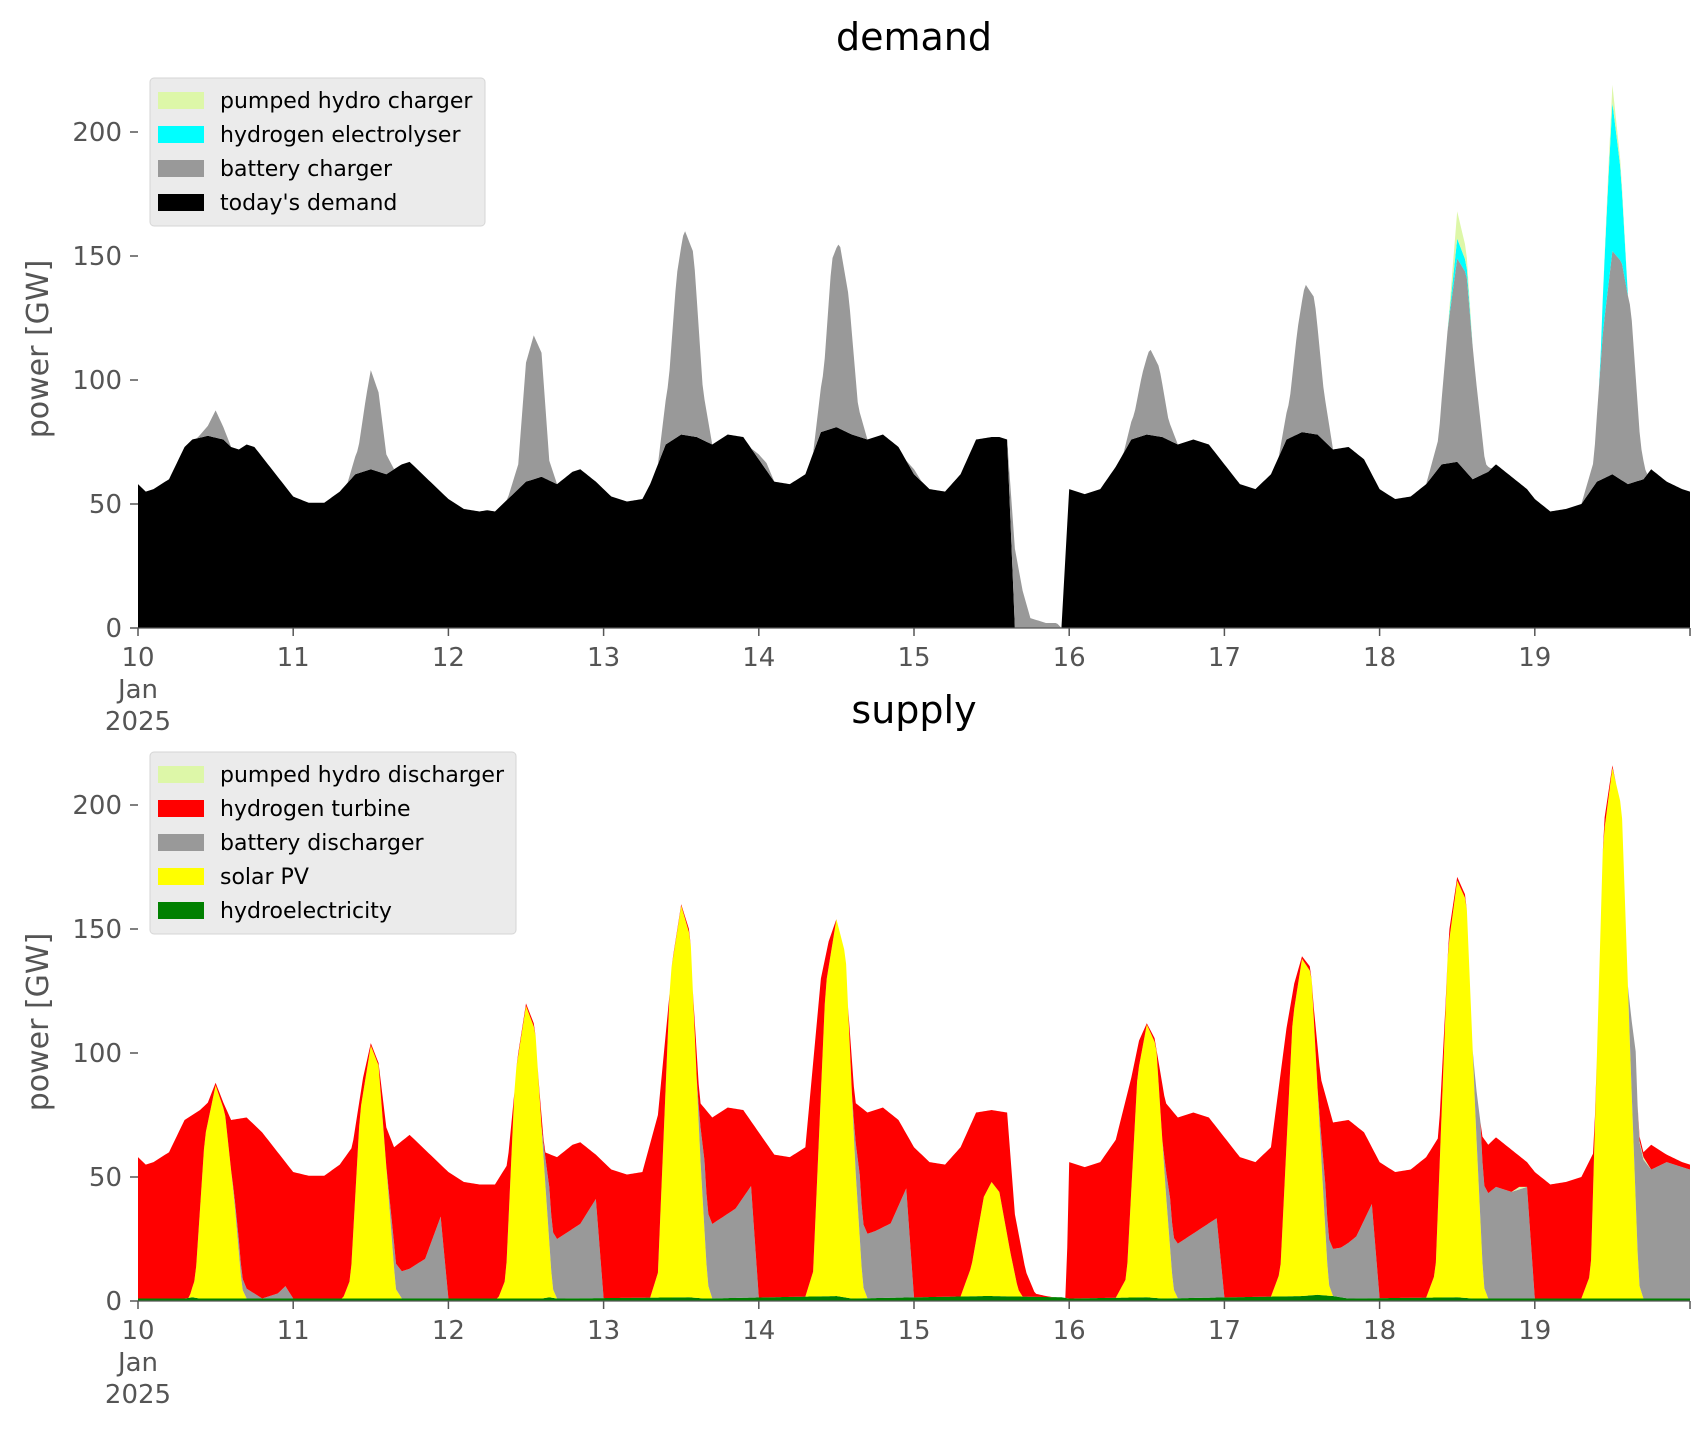  I want to click on legend-label: battery discharger, so click(322, 843).